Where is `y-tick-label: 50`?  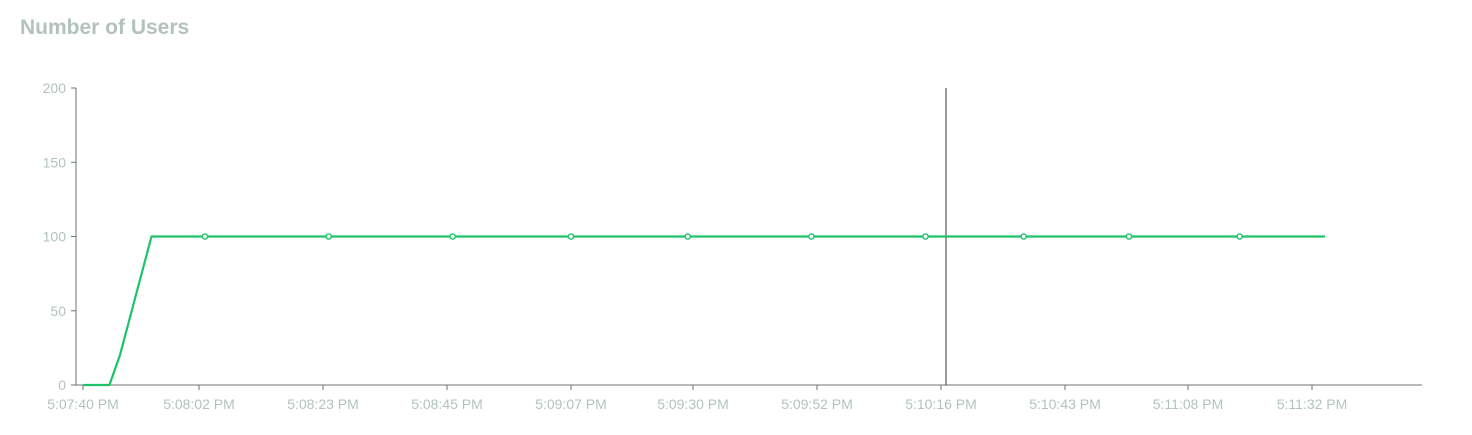 y-tick-label: 50 is located at coordinates (58, 311).